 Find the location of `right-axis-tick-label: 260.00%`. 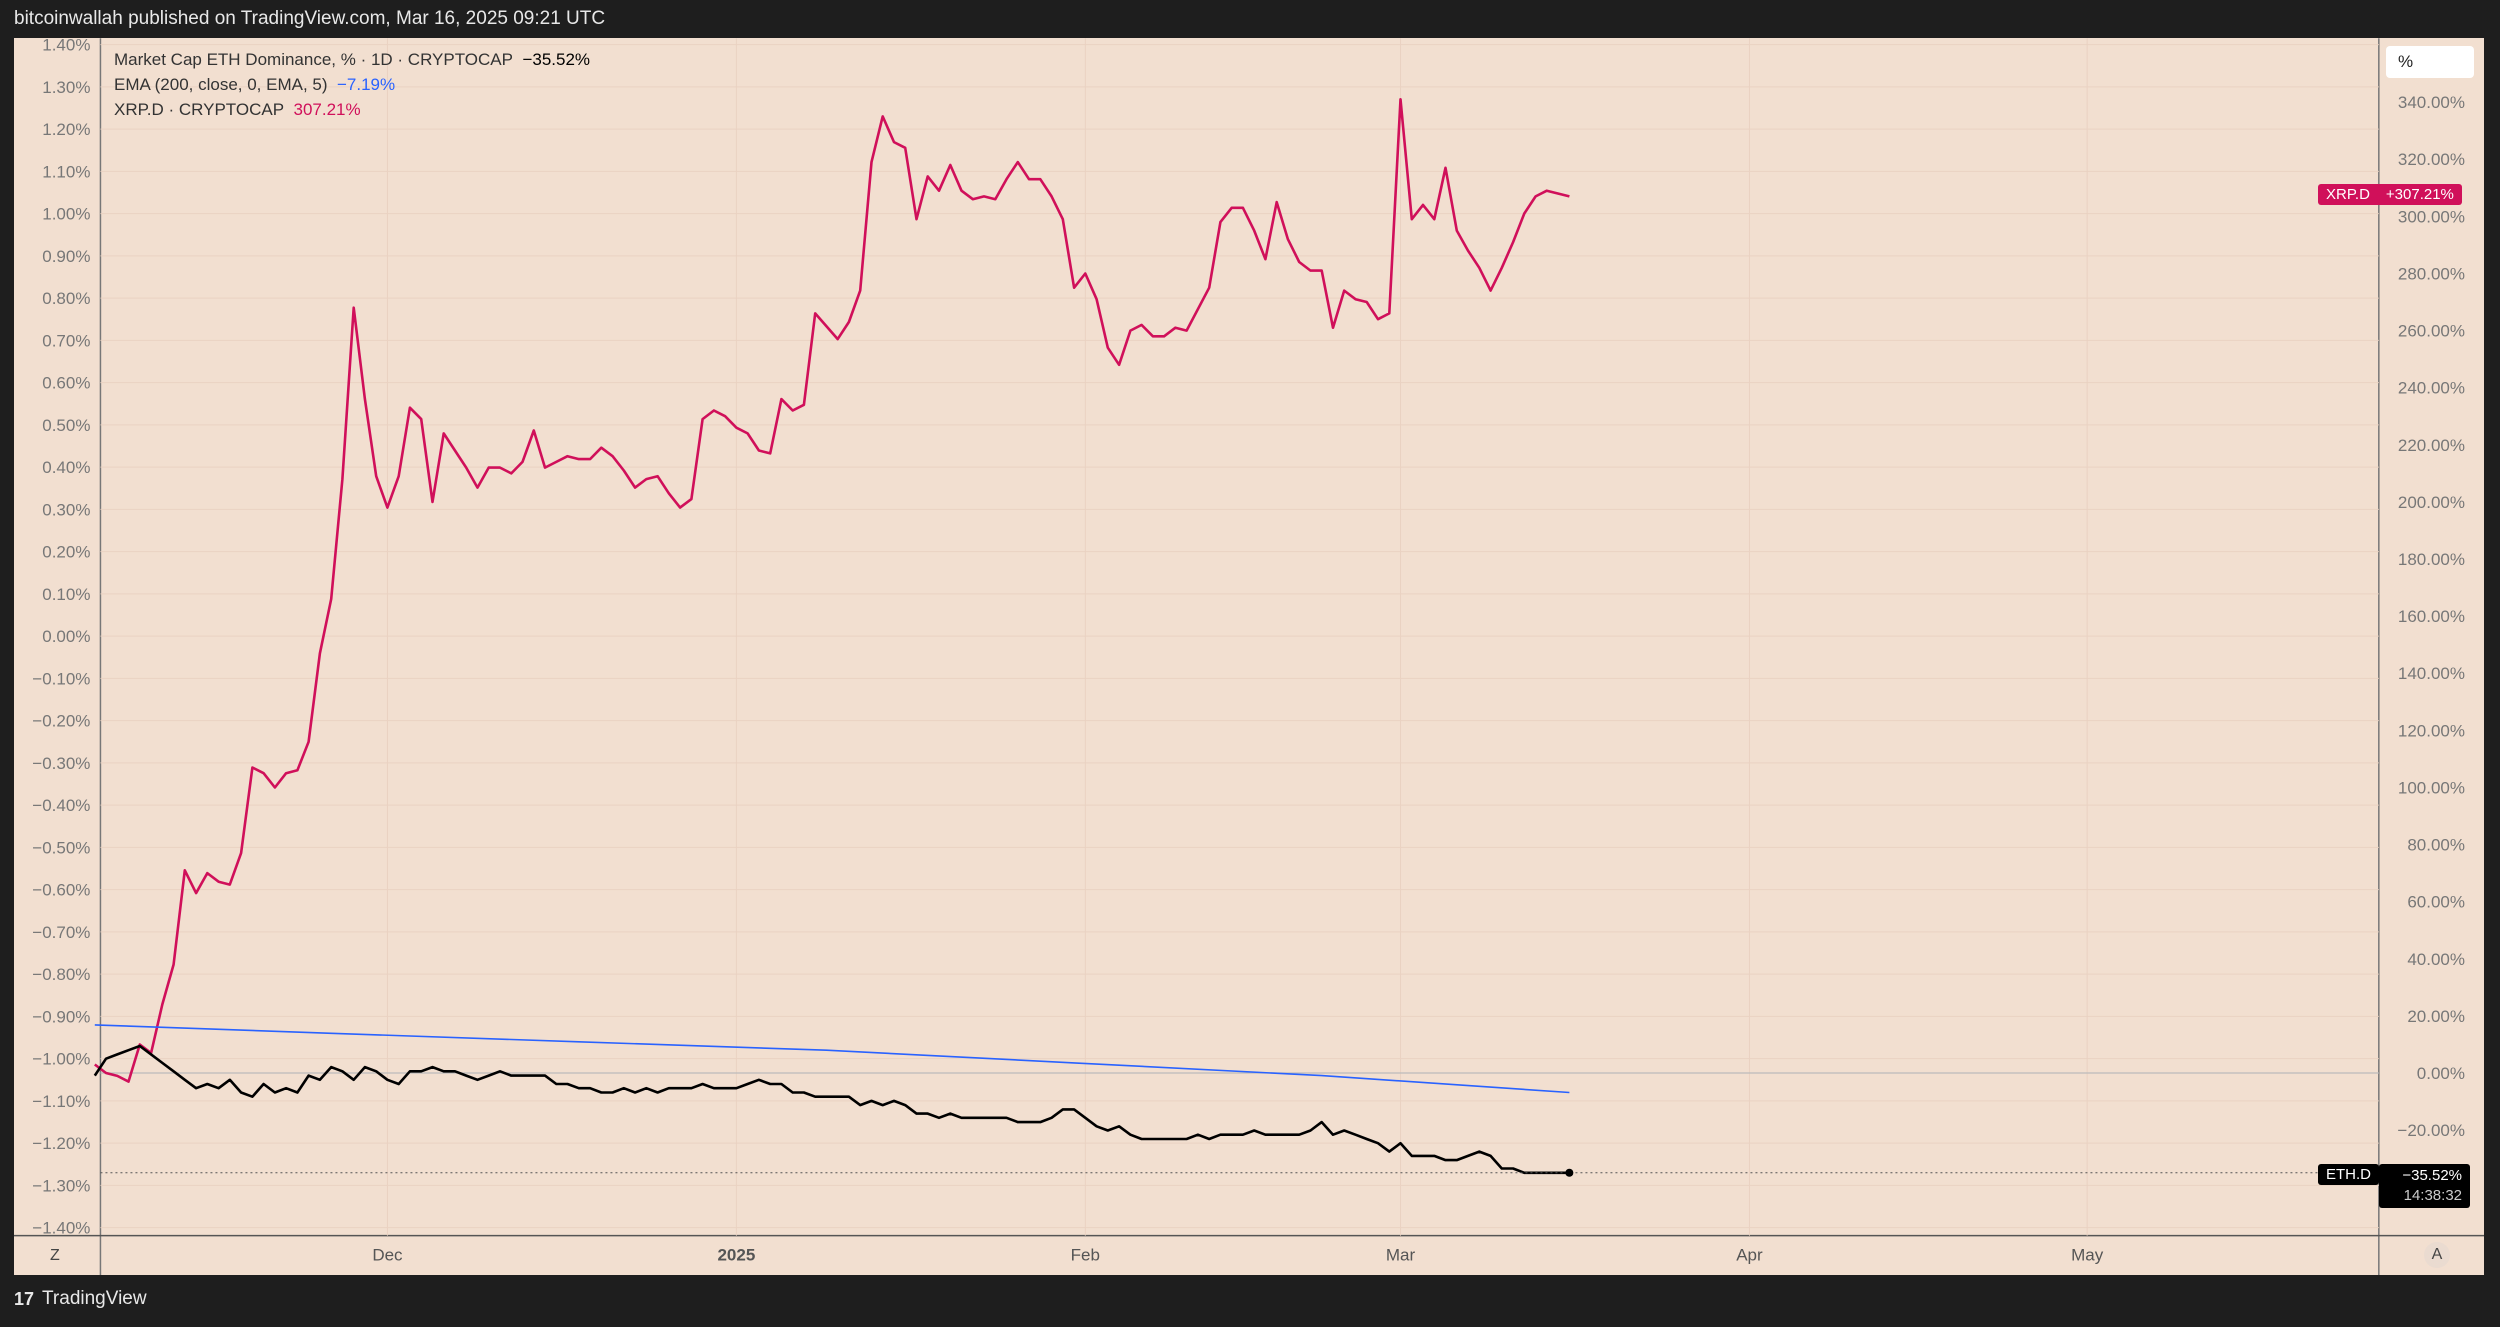

right-axis-tick-label: 260.00% is located at coordinates (2431, 331).